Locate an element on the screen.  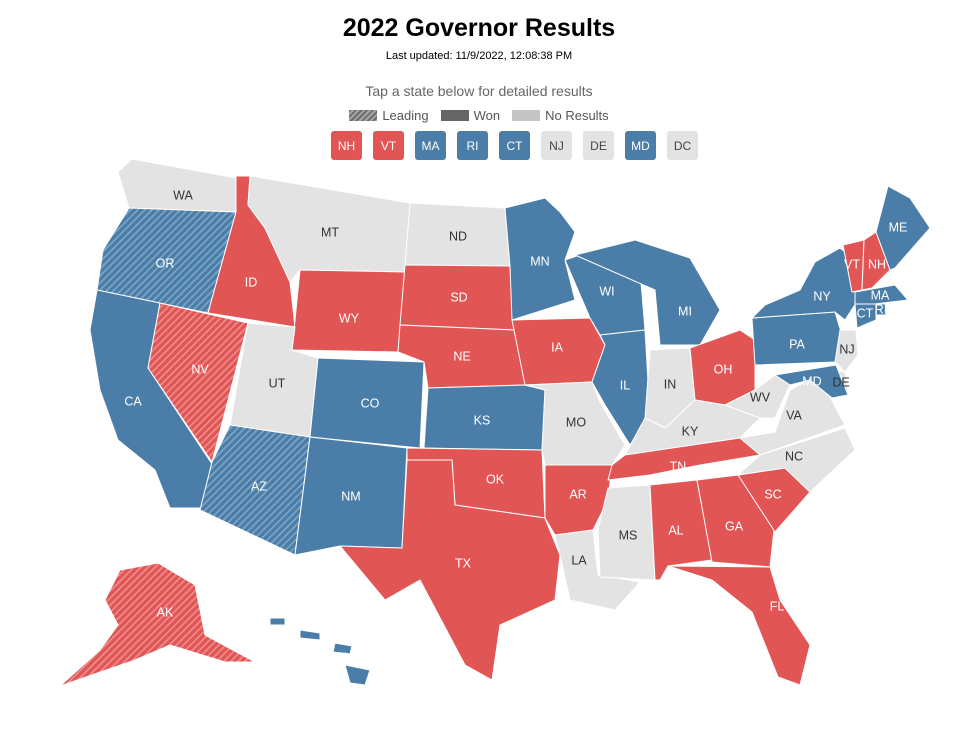
legend-no-results-label: No Results is located at coordinates (577, 115).